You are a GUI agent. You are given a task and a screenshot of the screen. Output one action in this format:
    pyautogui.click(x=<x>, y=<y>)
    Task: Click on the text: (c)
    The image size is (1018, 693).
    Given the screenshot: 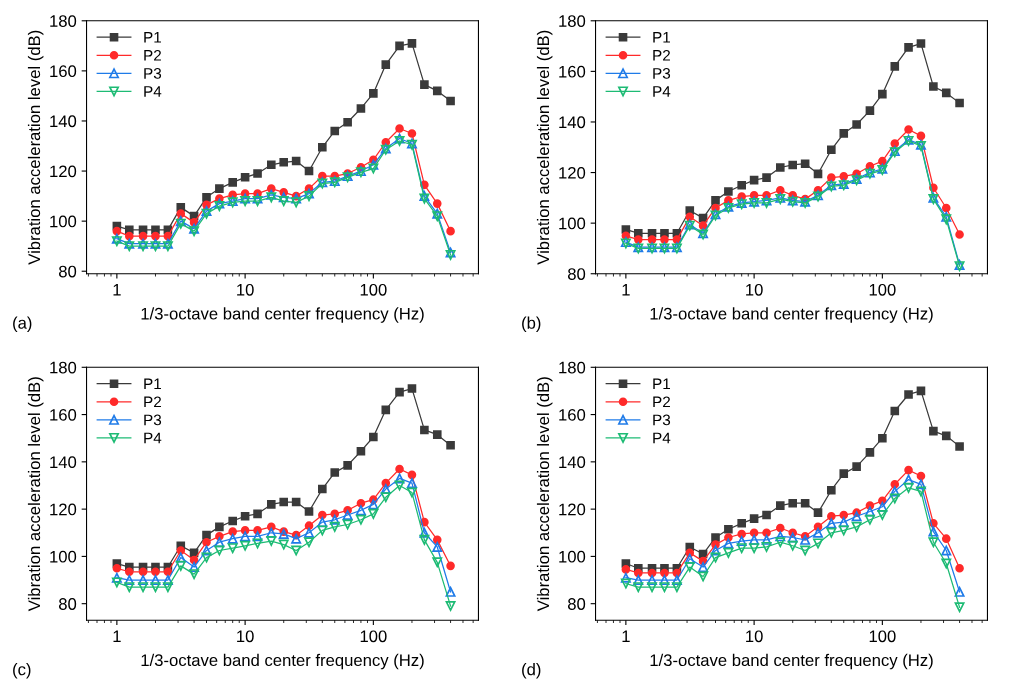 What is the action you would take?
    pyautogui.click(x=22, y=671)
    